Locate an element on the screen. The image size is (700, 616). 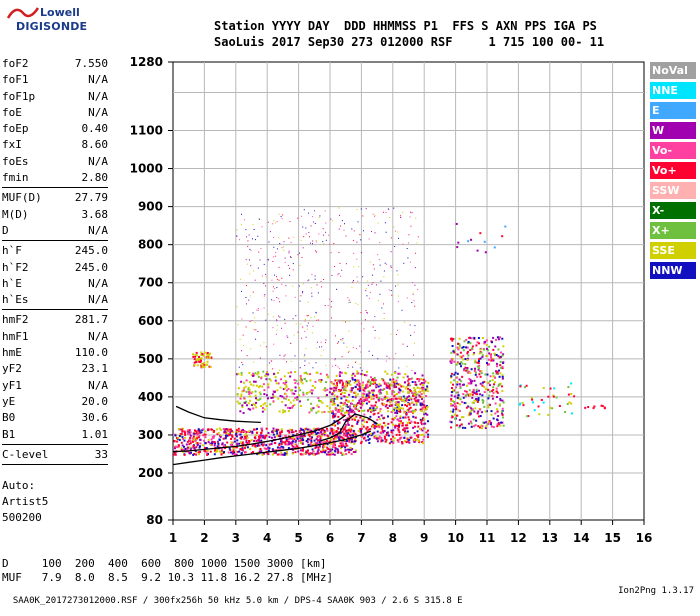
param-name: yE is located at coordinates (9, 401).